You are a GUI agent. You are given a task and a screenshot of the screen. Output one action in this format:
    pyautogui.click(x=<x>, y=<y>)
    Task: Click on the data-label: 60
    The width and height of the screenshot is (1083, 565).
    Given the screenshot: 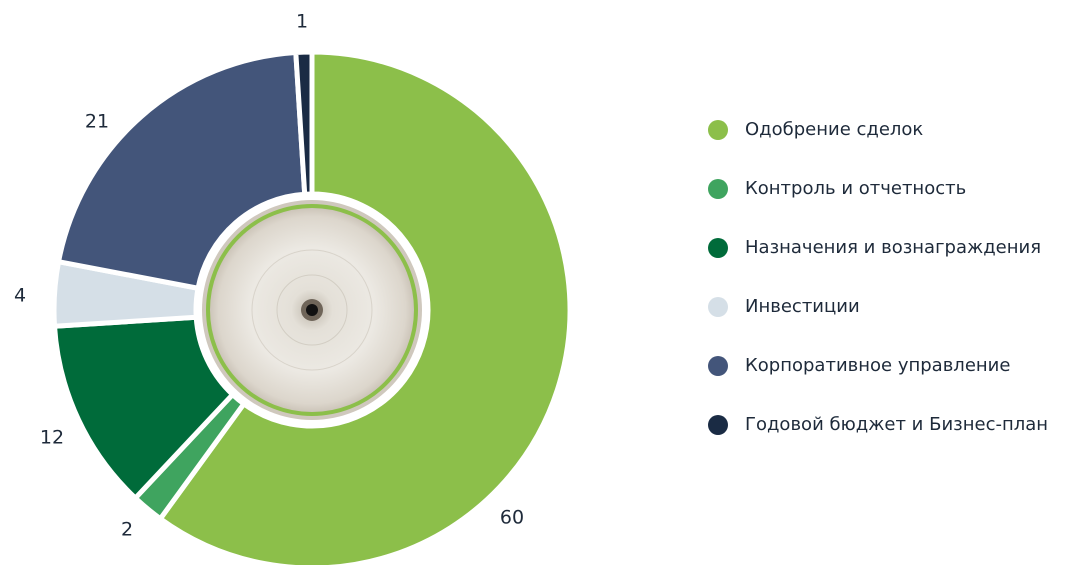 What is the action you would take?
    pyautogui.click(x=512, y=518)
    